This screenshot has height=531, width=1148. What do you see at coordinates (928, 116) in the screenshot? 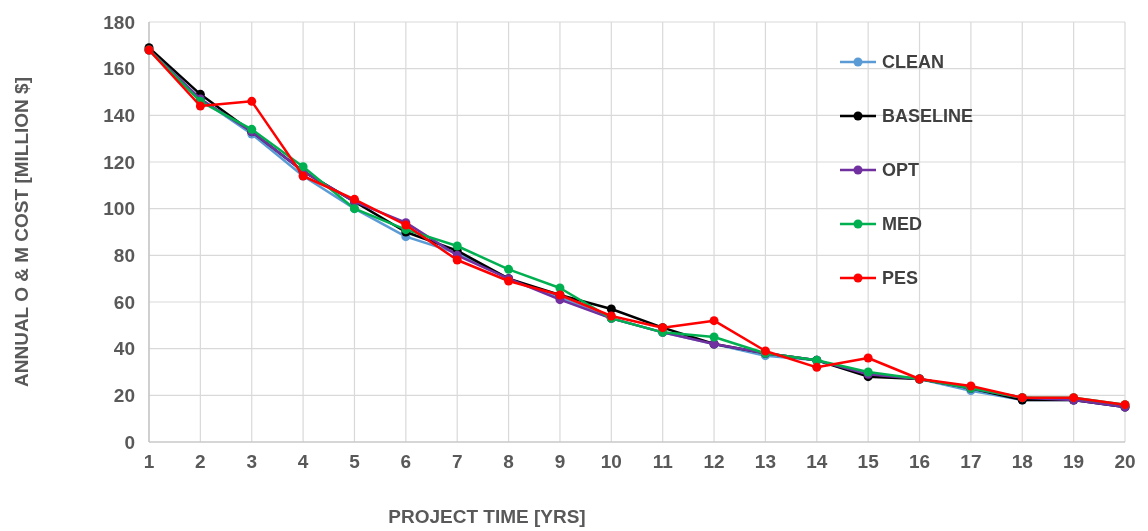
I see `legend-label: BASELINE` at bounding box center [928, 116].